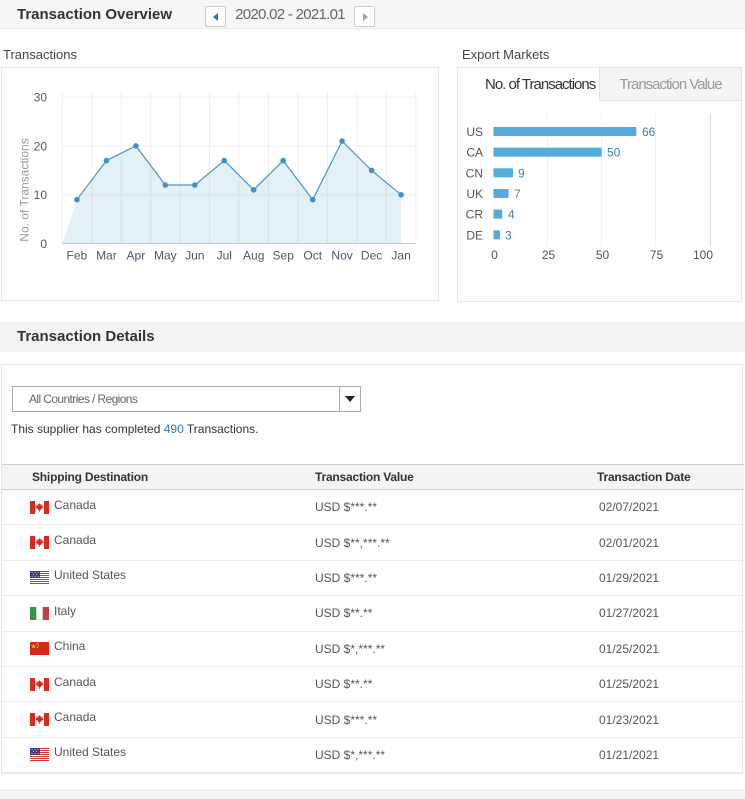  Describe the element at coordinates (77, 256) in the screenshot. I see `svg-text: Feb` at that location.